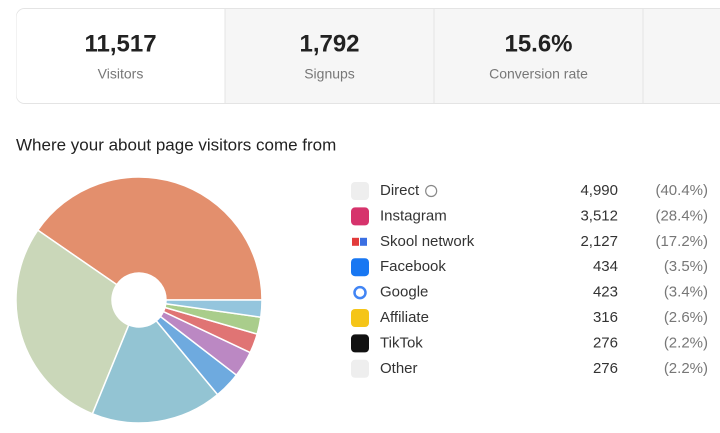 The height and width of the screenshot is (433, 720). What do you see at coordinates (686, 317) in the screenshot?
I see `source-percent: (2.6%)` at bounding box center [686, 317].